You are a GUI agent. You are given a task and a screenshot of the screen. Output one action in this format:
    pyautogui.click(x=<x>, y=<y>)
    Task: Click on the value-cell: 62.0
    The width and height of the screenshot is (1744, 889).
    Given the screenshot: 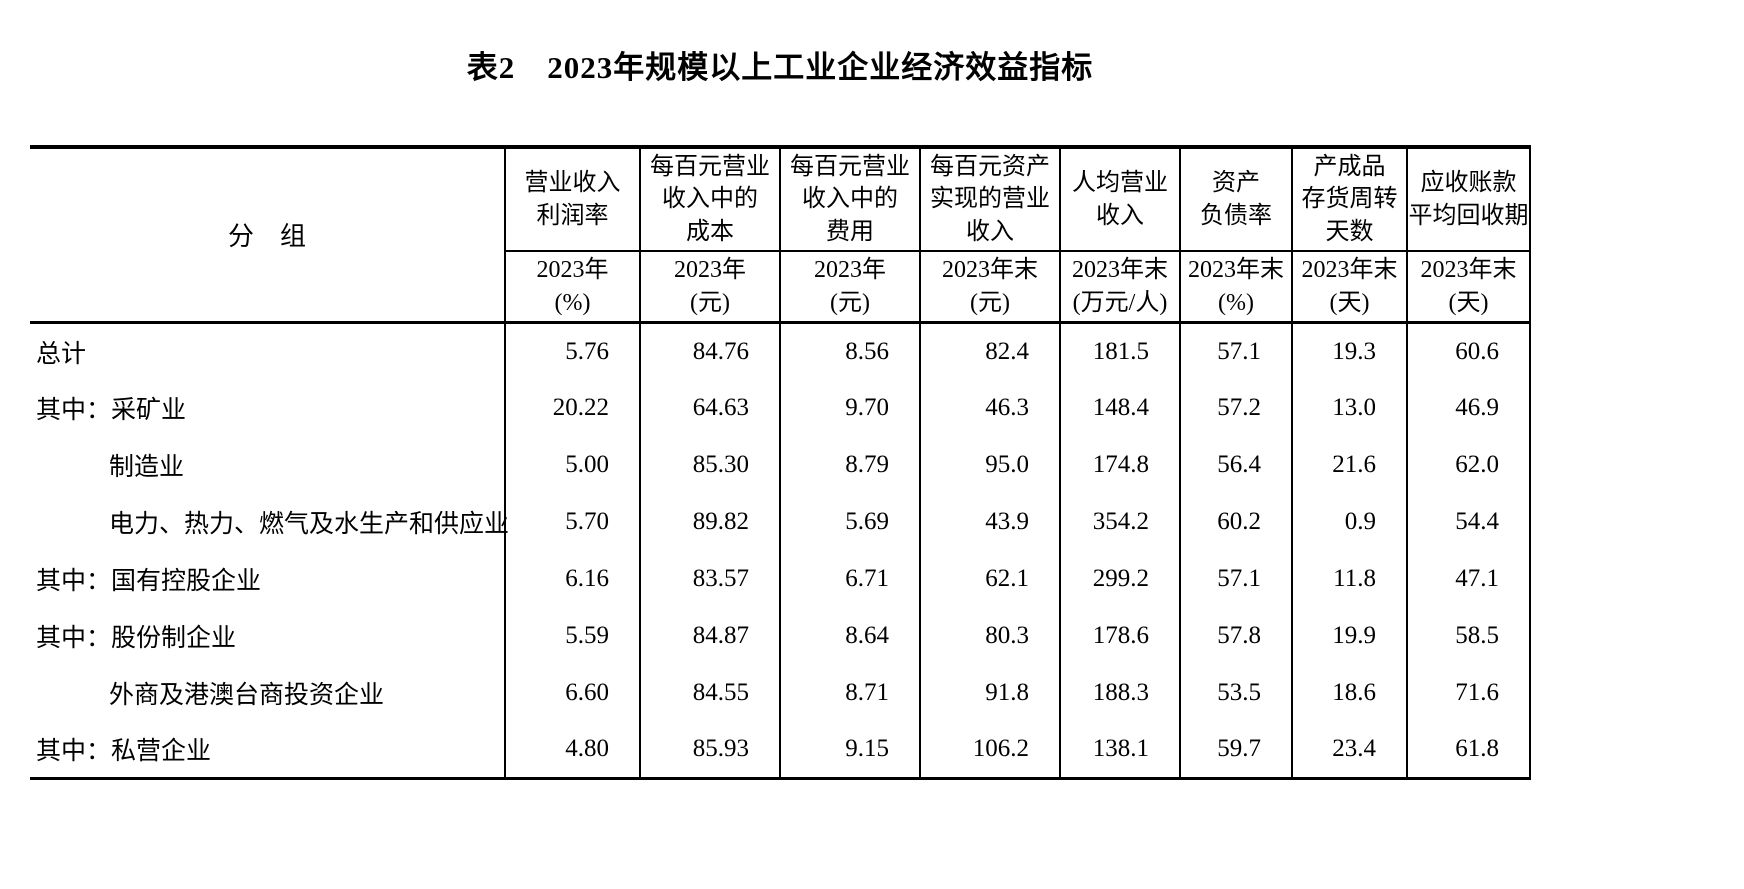 What is the action you would take?
    pyautogui.click(x=1468, y=465)
    